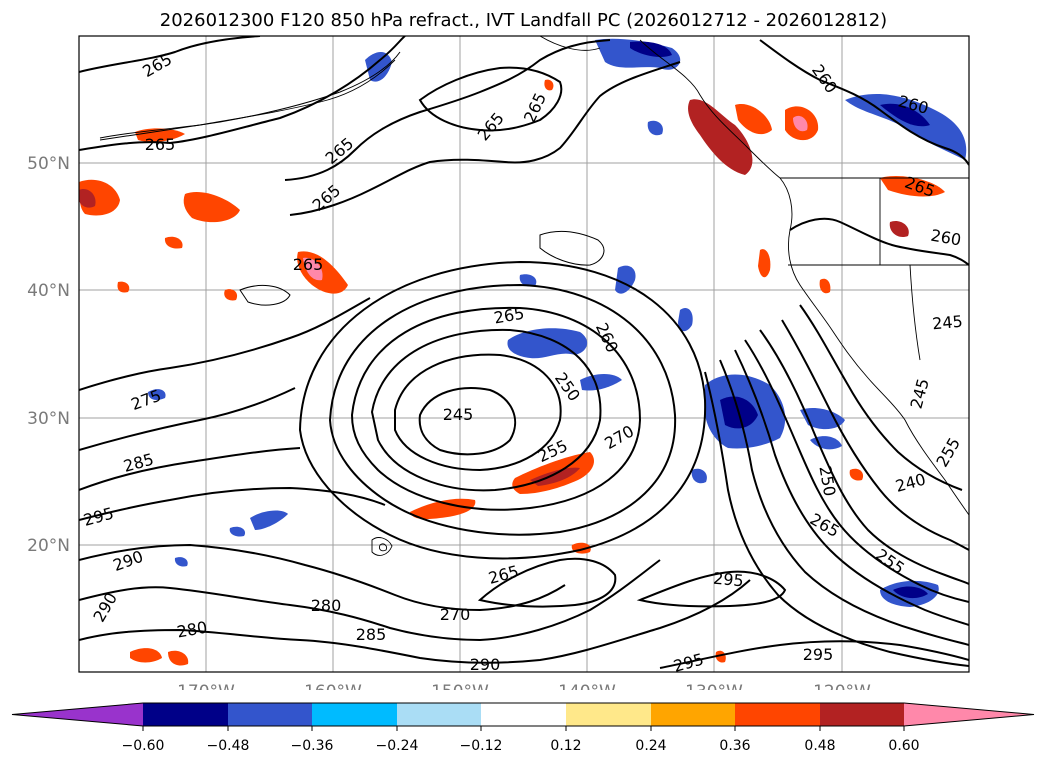 The image size is (1047, 765). Describe the element at coordinates (48, 355) in the screenshot. I see `latitude-labels: 50°N 40°N 30°N 20°N` at that location.